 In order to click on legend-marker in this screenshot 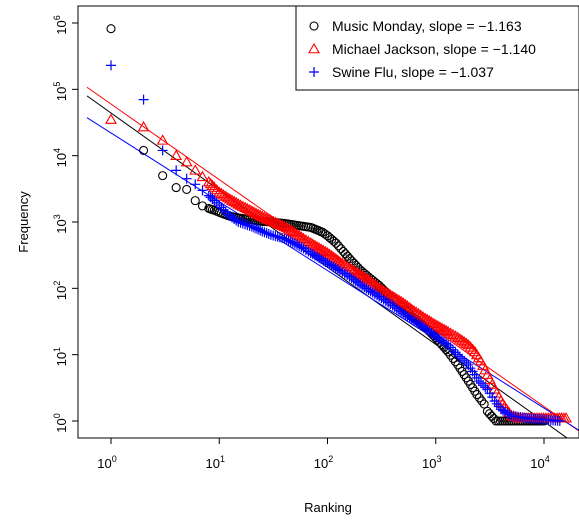, I will do `click(314, 26)`.